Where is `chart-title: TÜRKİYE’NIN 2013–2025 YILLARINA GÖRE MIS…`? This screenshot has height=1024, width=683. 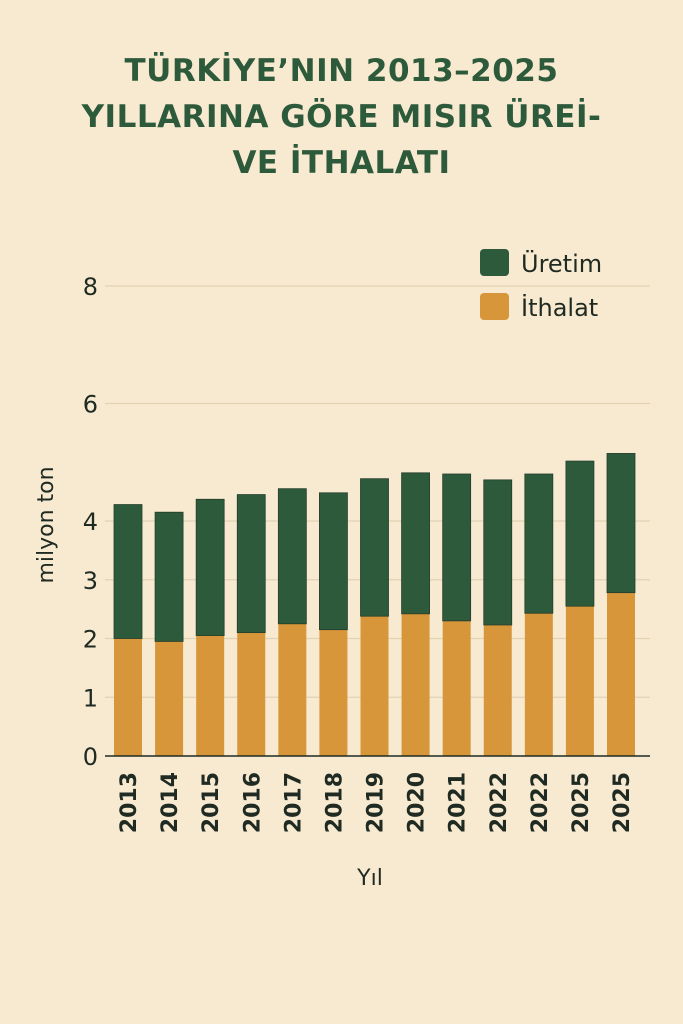 chart-title: TÜRKİYE’NIN 2013–2025 YILLARINA GÖRE MIS… is located at coordinates (341, 117).